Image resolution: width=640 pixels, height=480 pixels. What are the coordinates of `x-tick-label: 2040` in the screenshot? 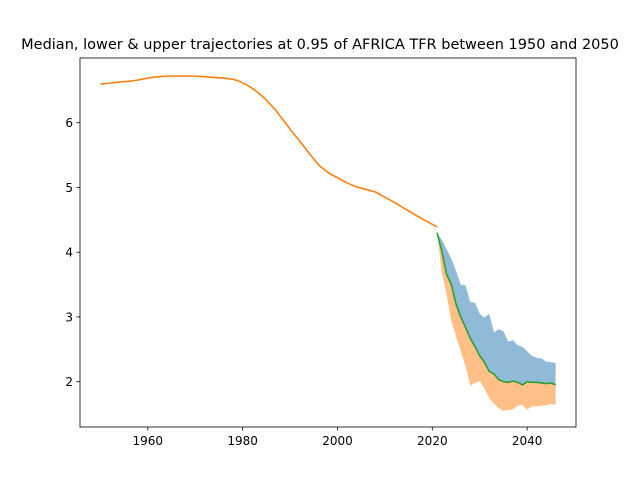 It's located at (527, 441).